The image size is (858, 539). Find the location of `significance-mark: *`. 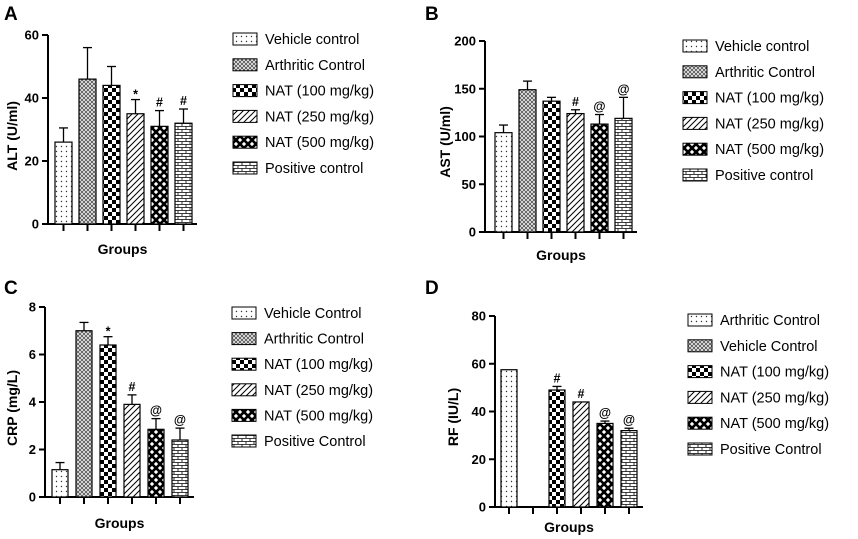

significance-mark: * is located at coordinates (135, 95).